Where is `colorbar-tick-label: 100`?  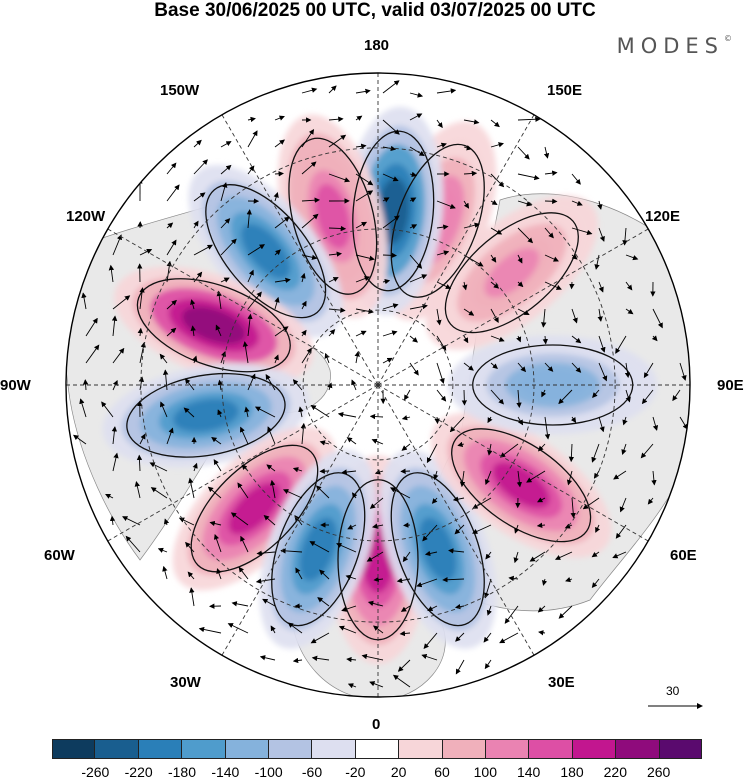 colorbar-tick-label: 100 is located at coordinates (485, 772).